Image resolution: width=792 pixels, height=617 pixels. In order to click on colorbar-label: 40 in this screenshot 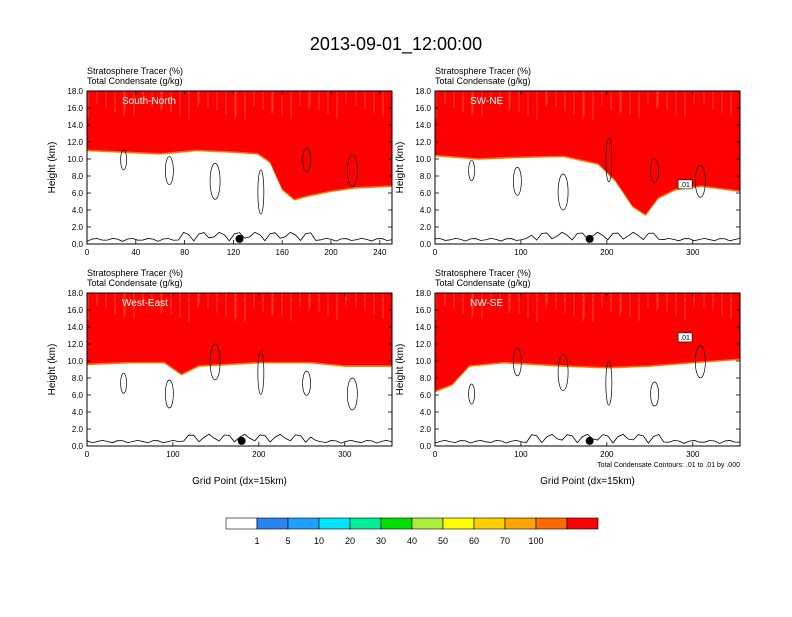, I will do `click(412, 541)`.